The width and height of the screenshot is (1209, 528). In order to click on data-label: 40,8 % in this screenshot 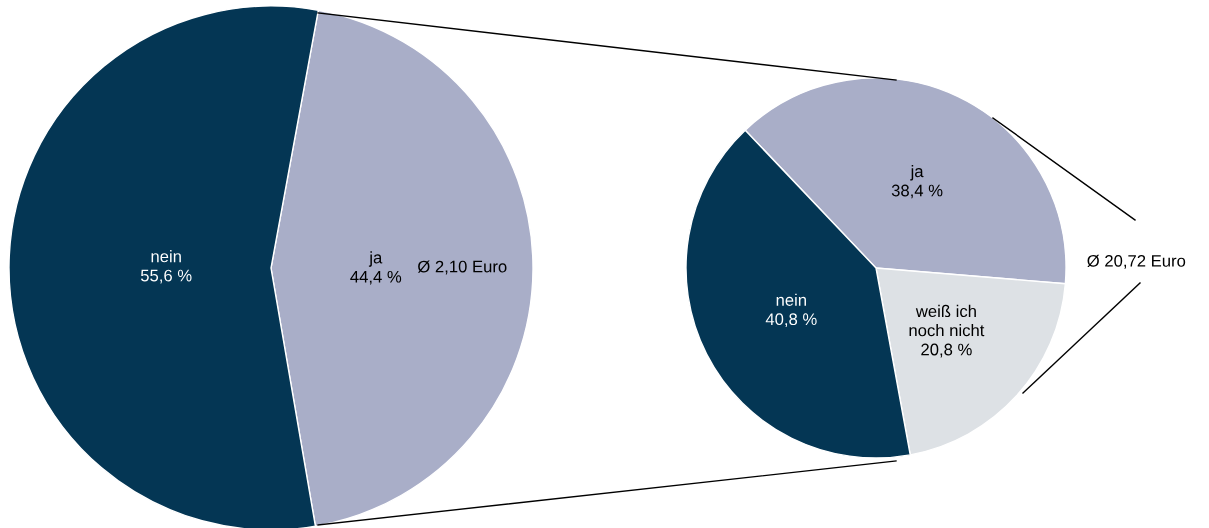, I will do `click(791, 320)`.